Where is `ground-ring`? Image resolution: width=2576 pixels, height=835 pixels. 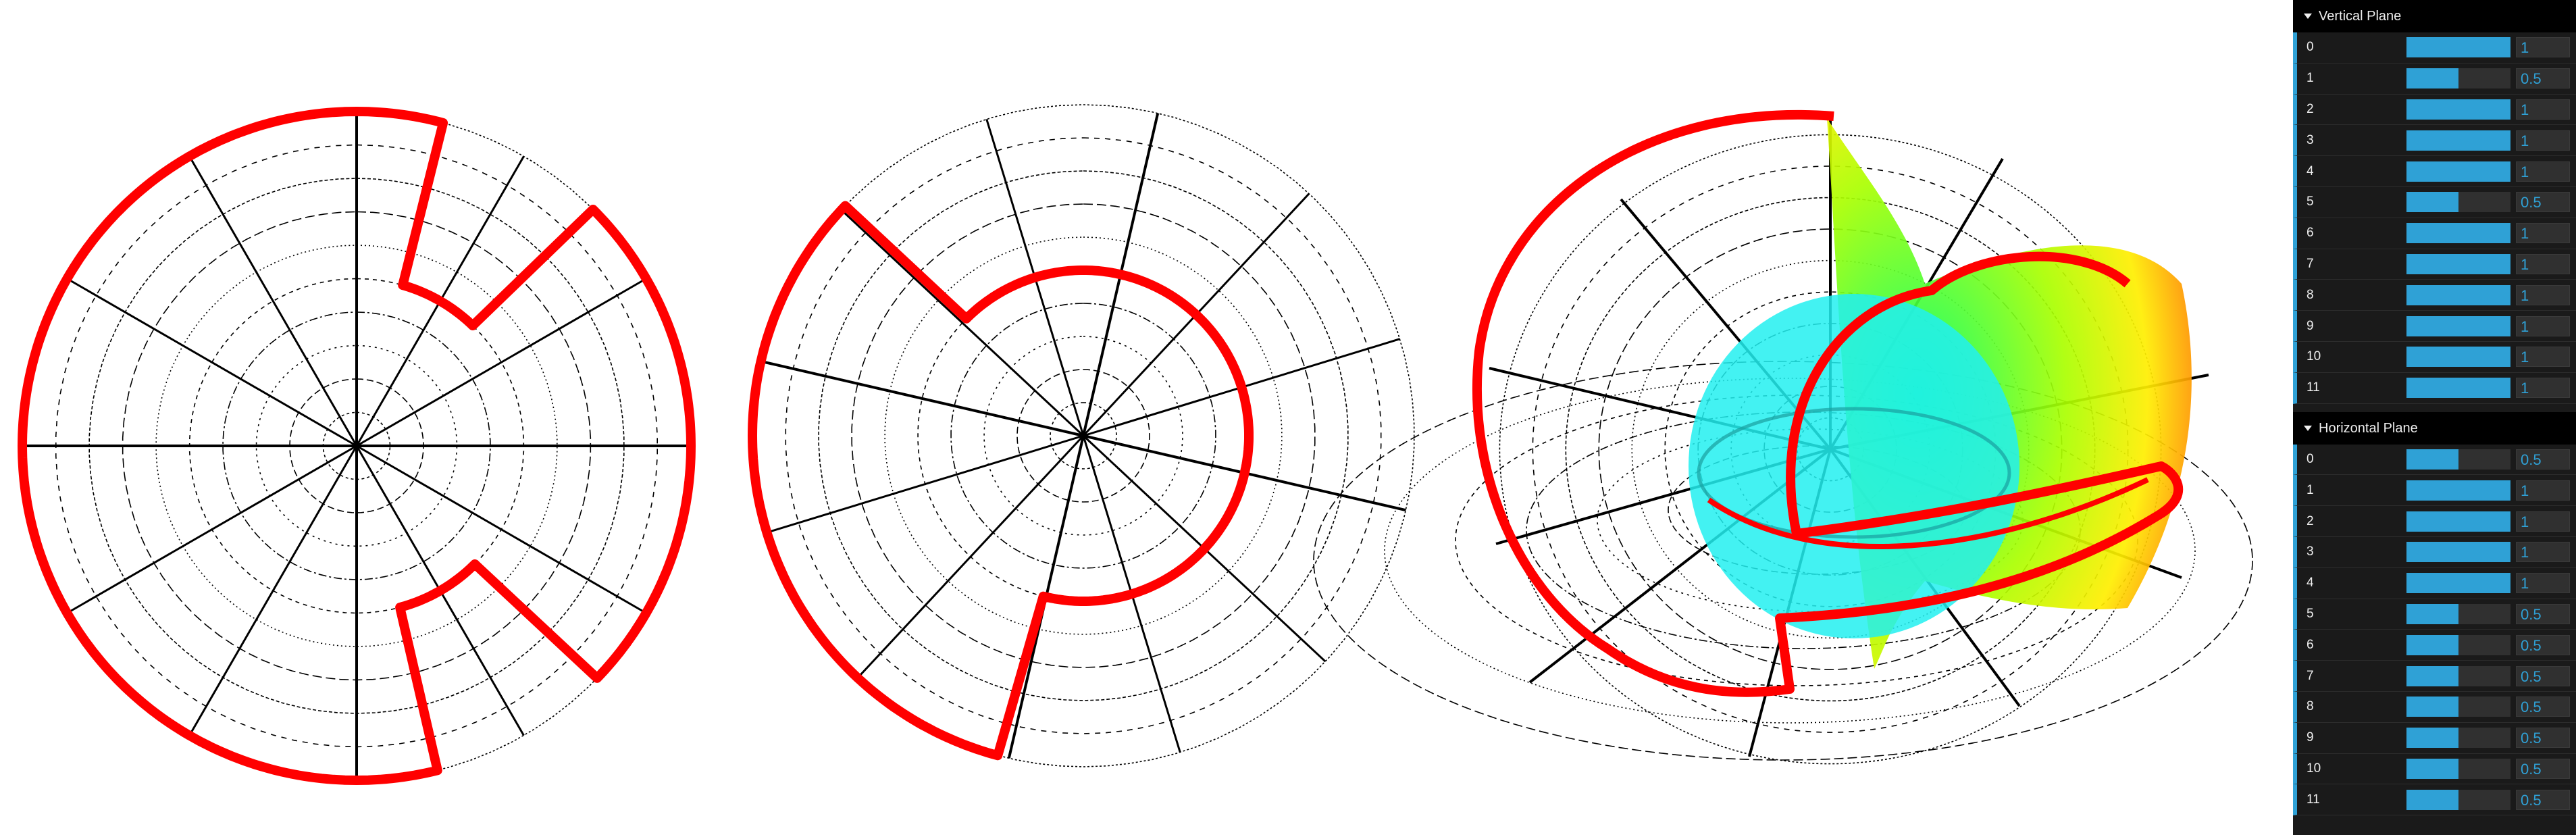 ground-ring is located at coordinates (1790, 551).